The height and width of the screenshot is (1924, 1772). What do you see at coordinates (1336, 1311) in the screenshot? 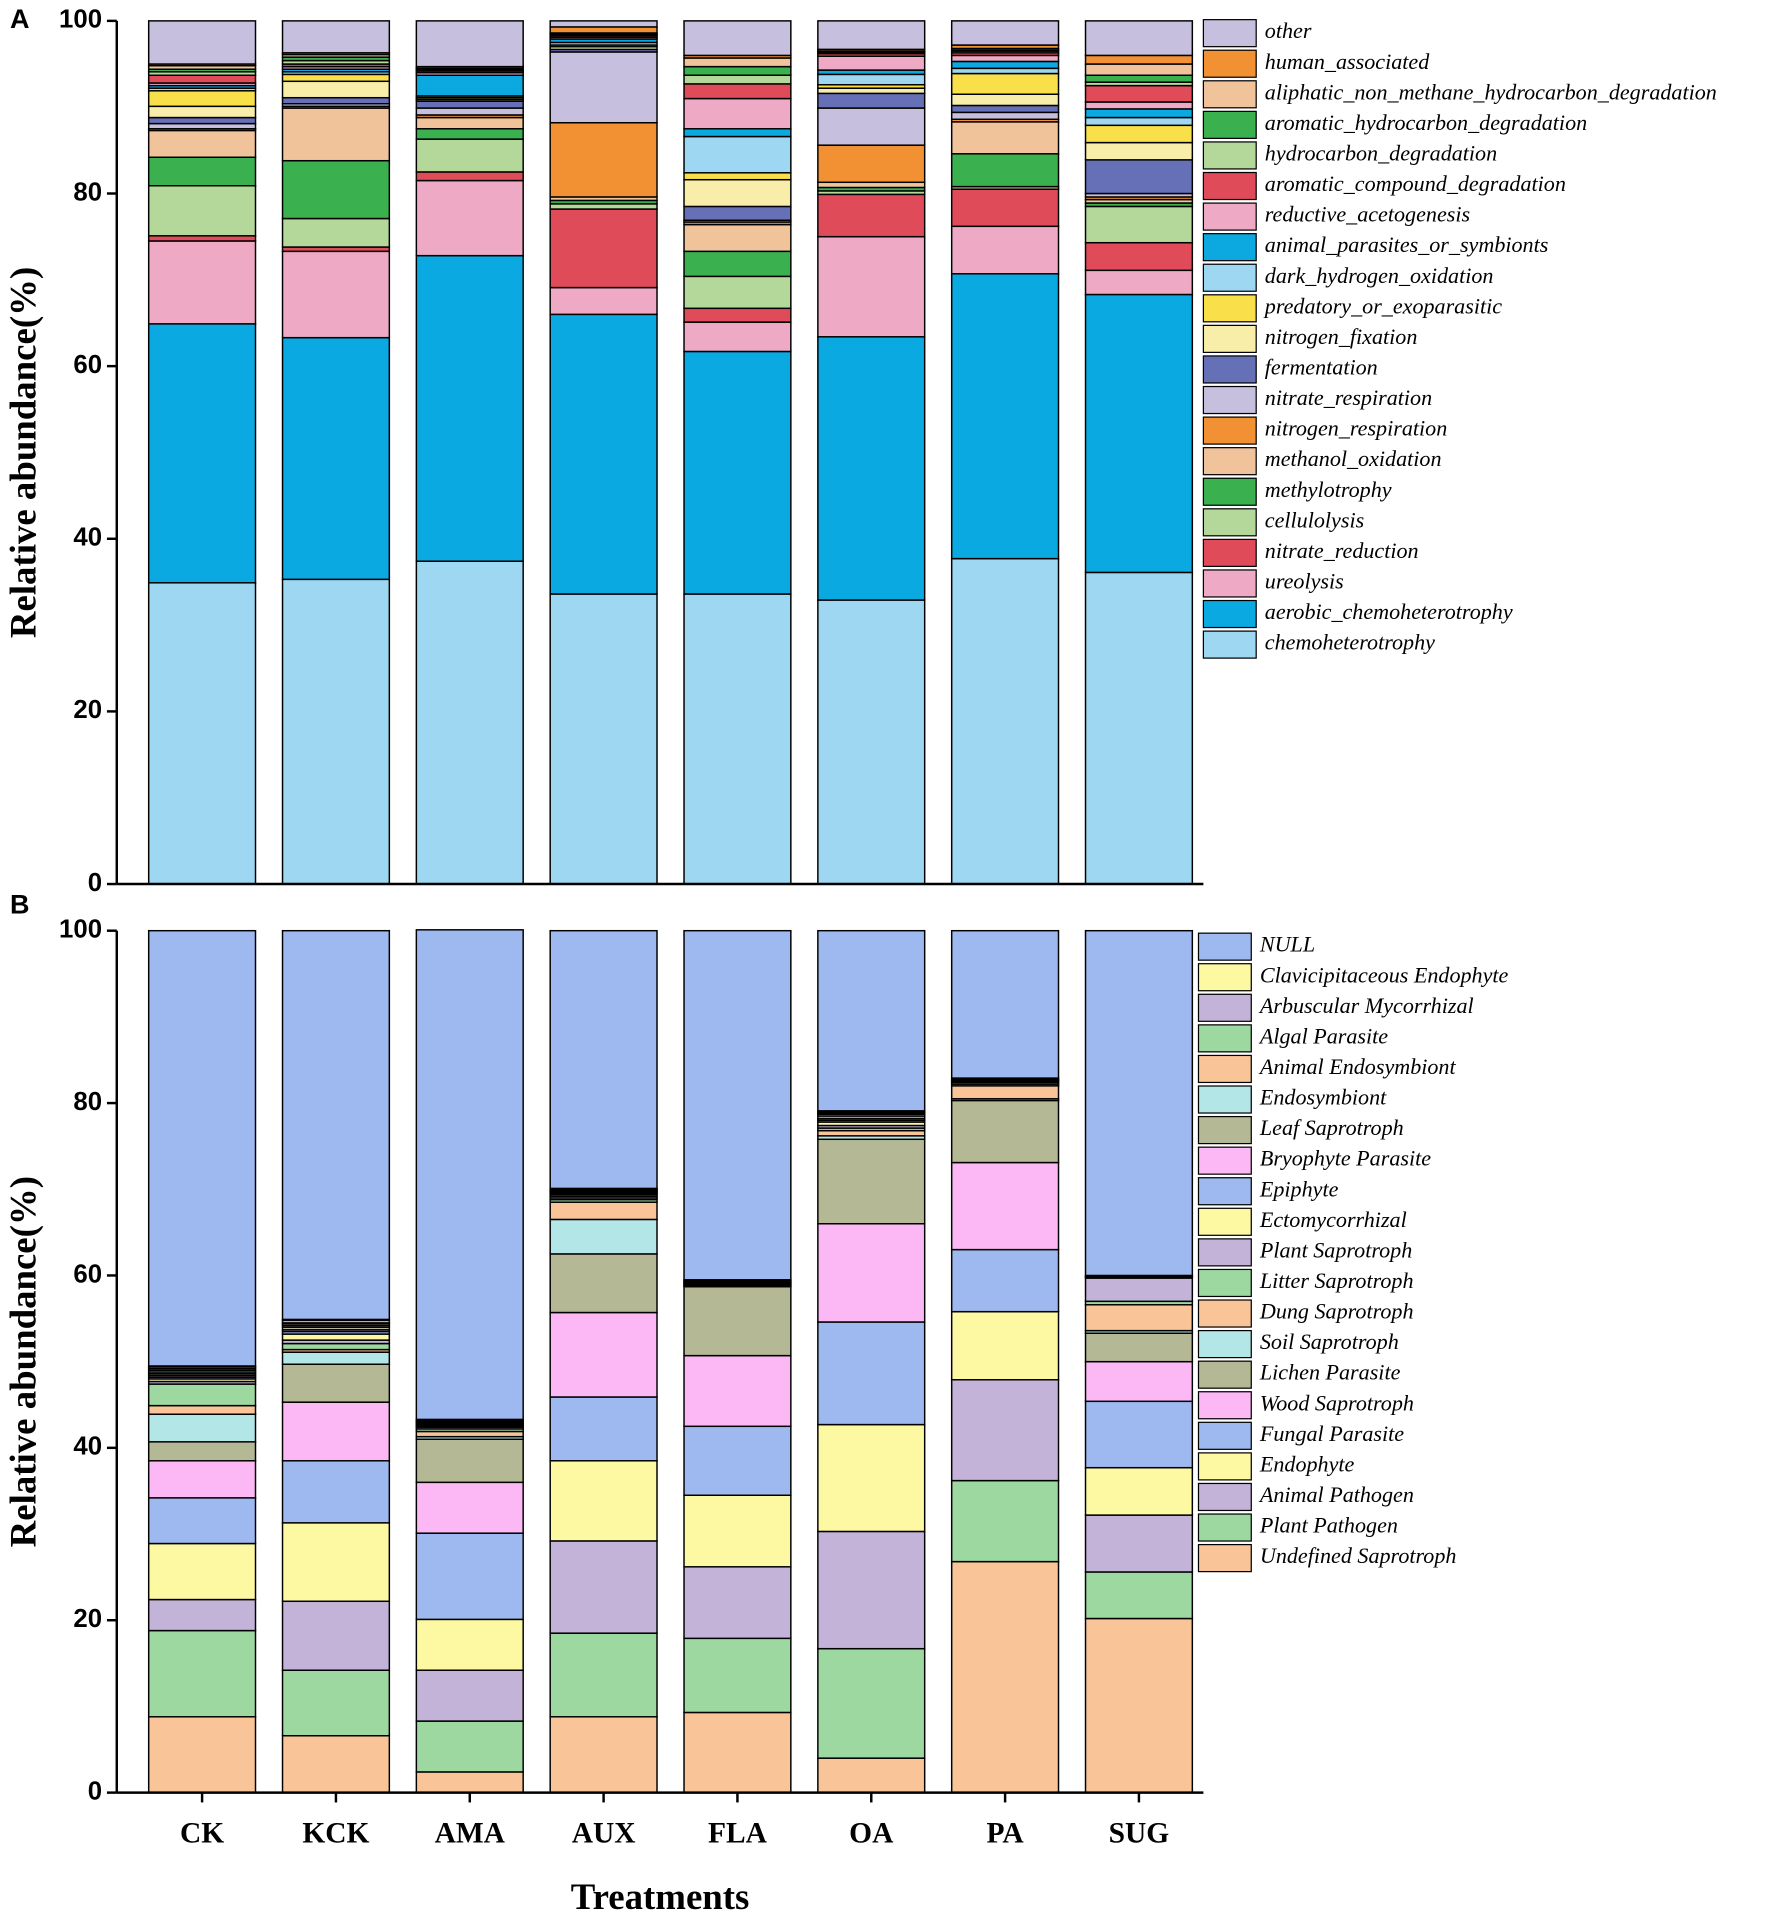
I see `legend-label: Dung Saprotroph` at bounding box center [1336, 1311].